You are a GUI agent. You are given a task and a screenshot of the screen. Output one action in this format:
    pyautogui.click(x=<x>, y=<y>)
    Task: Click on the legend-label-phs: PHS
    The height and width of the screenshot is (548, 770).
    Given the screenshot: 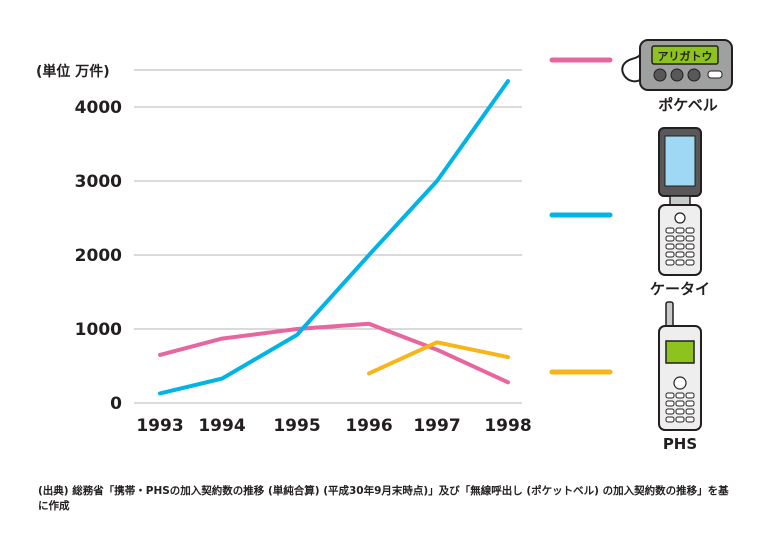 What is the action you would take?
    pyautogui.click(x=680, y=444)
    